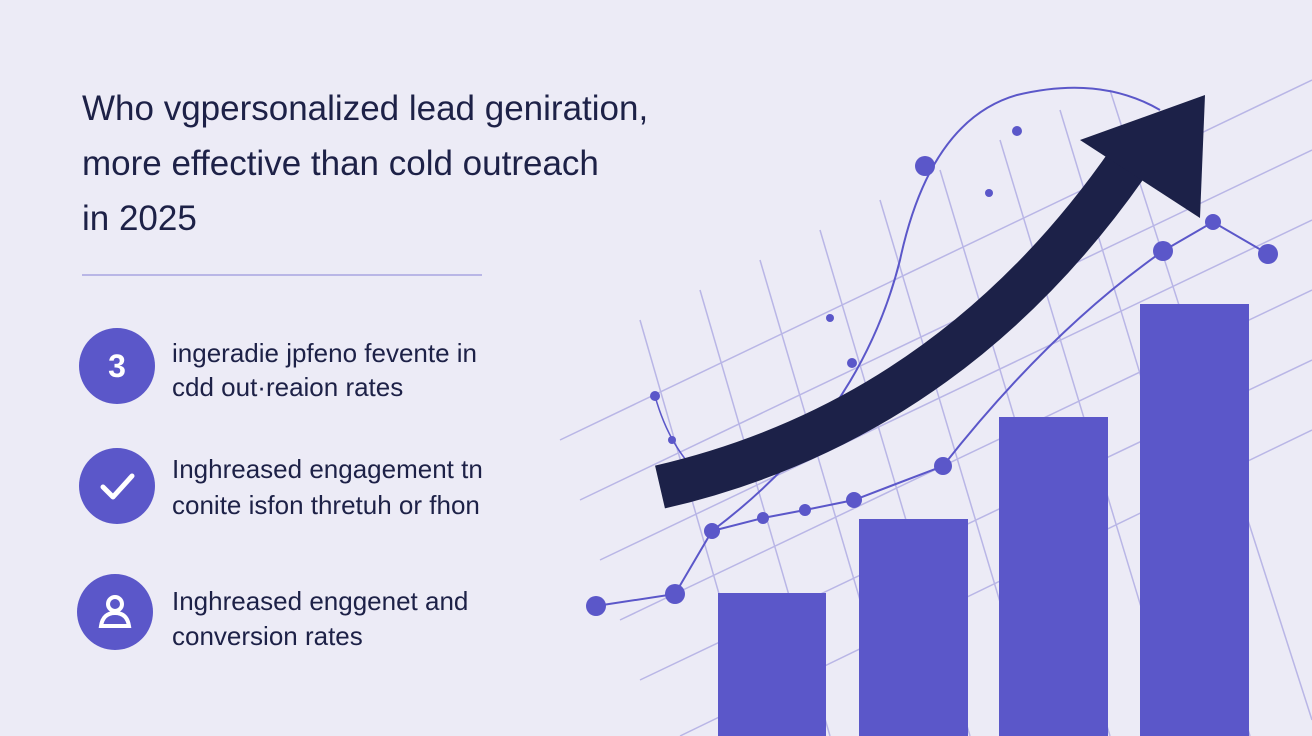  What do you see at coordinates (139, 218) in the screenshot?
I see `title-line: in 2025` at bounding box center [139, 218].